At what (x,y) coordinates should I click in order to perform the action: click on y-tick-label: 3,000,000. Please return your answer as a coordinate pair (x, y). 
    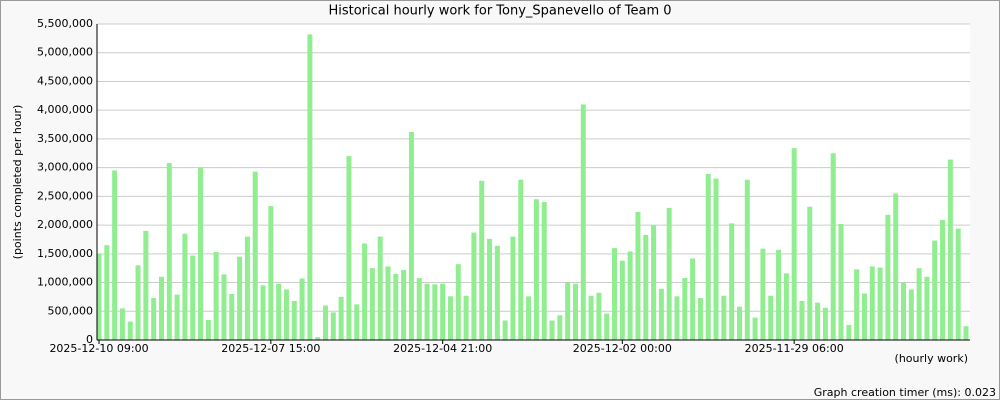
    Looking at the image, I should click on (65, 167).